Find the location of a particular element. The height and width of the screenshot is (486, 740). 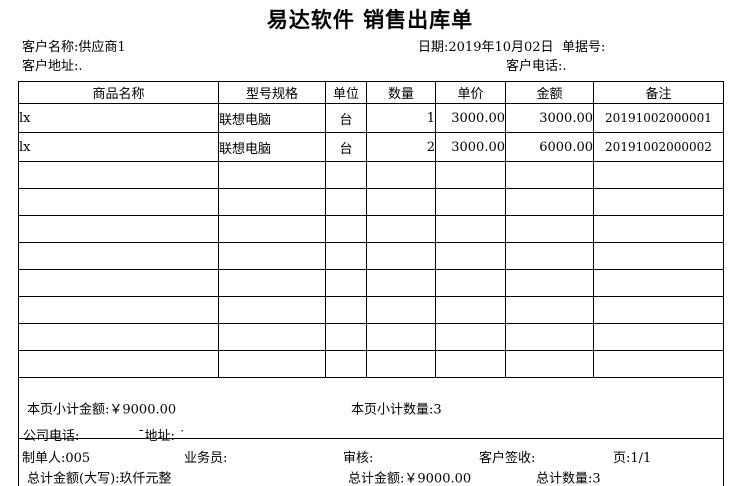

cell-remark: 20191002000001 is located at coordinates (658, 118).